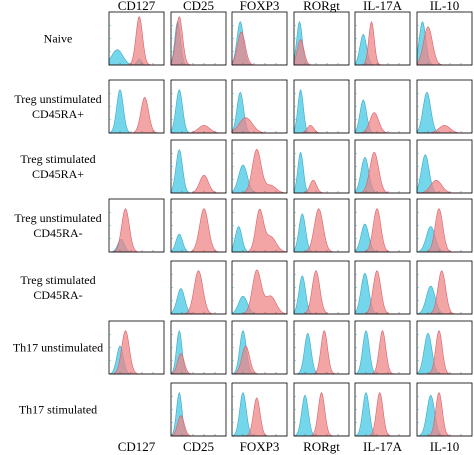 This screenshot has height=455, width=474. I want to click on column-header-bottom: CD25, so click(198, 446).